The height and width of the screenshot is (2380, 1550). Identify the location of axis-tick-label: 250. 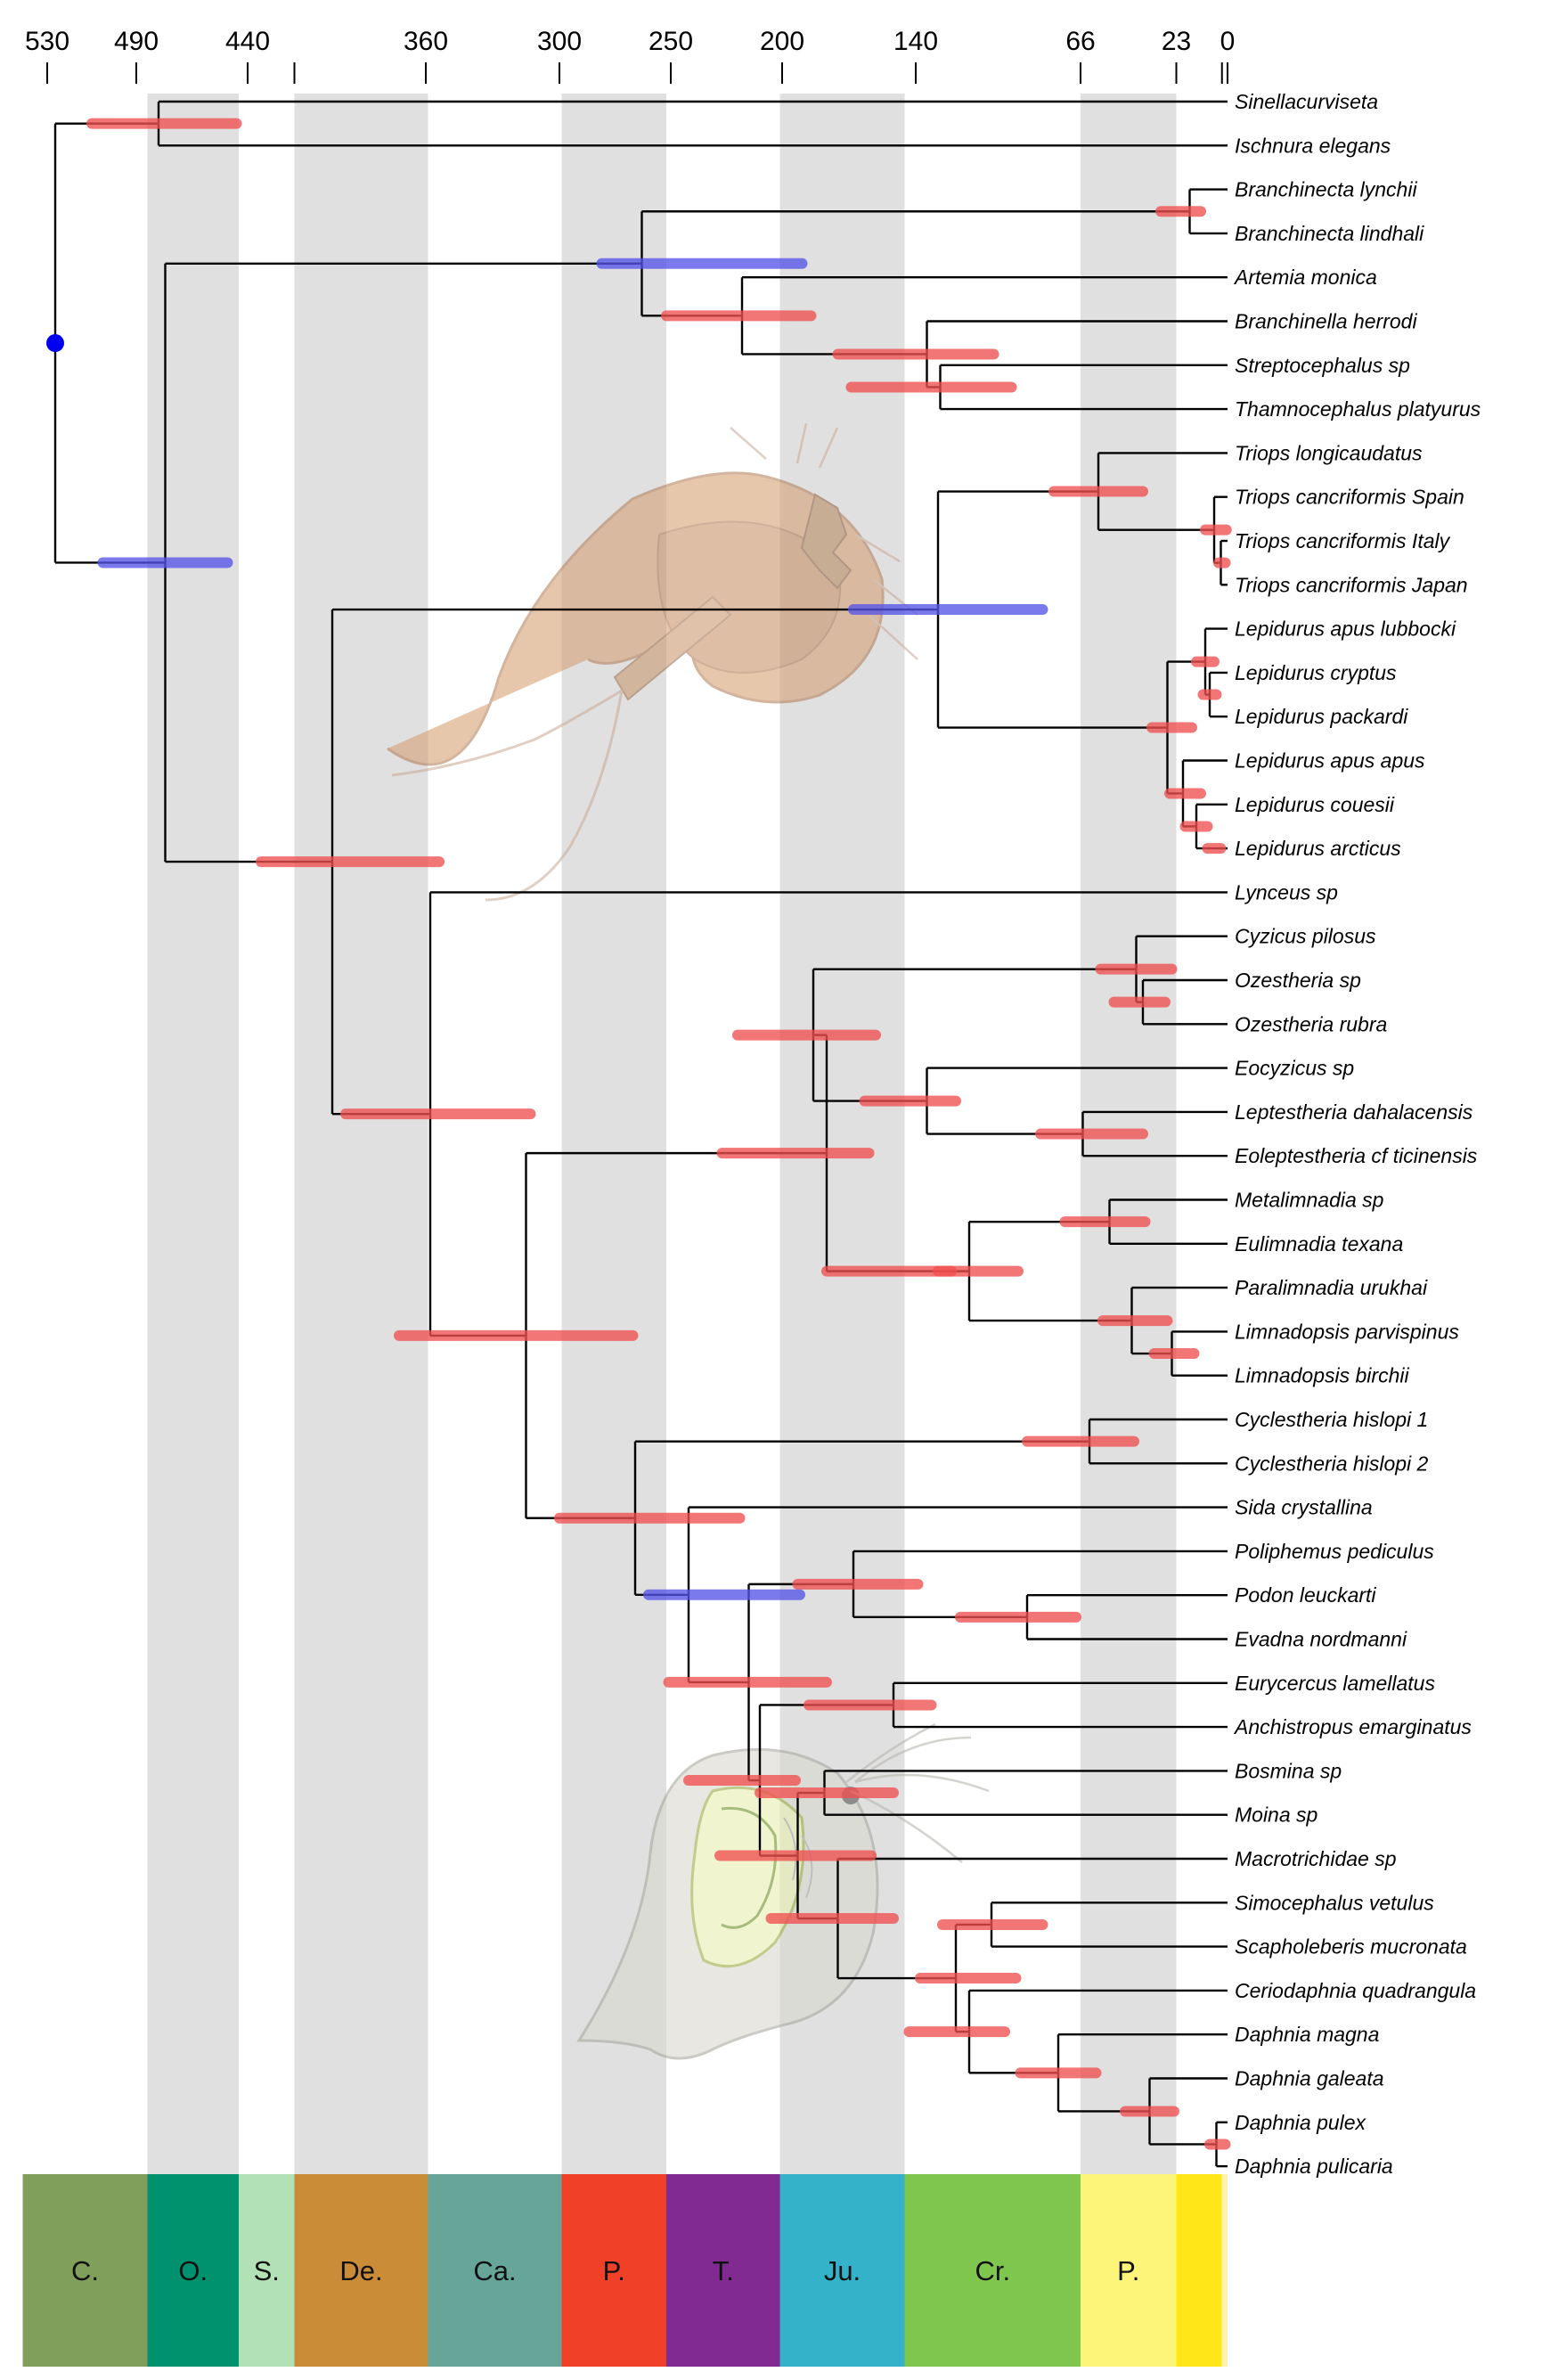
(671, 41).